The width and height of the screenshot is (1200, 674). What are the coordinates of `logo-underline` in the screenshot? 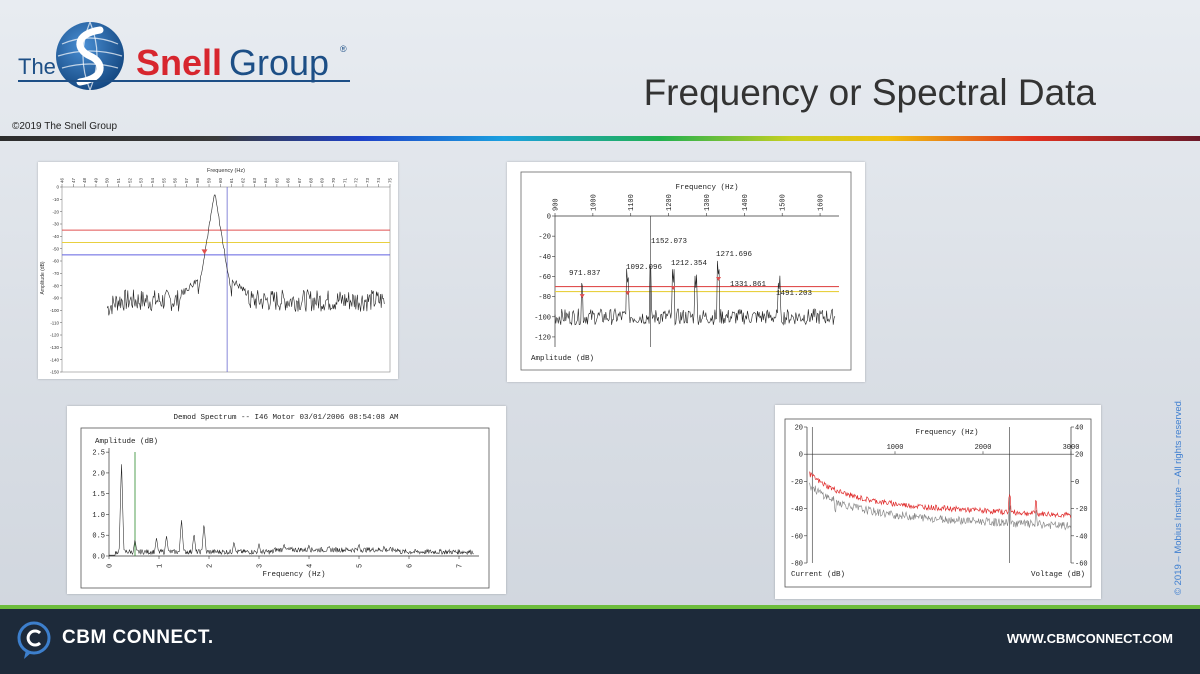 It's located at (184, 81).